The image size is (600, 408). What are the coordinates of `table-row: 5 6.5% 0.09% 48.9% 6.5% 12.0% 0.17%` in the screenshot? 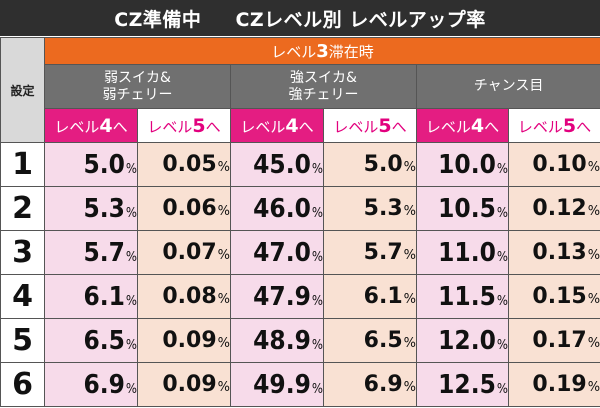 It's located at (300, 340).